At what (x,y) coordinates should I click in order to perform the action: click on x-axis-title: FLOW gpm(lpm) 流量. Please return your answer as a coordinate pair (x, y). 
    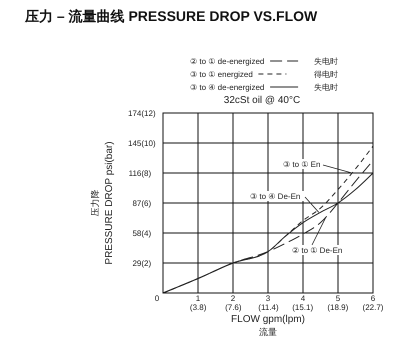
    Looking at the image, I should click on (268, 326).